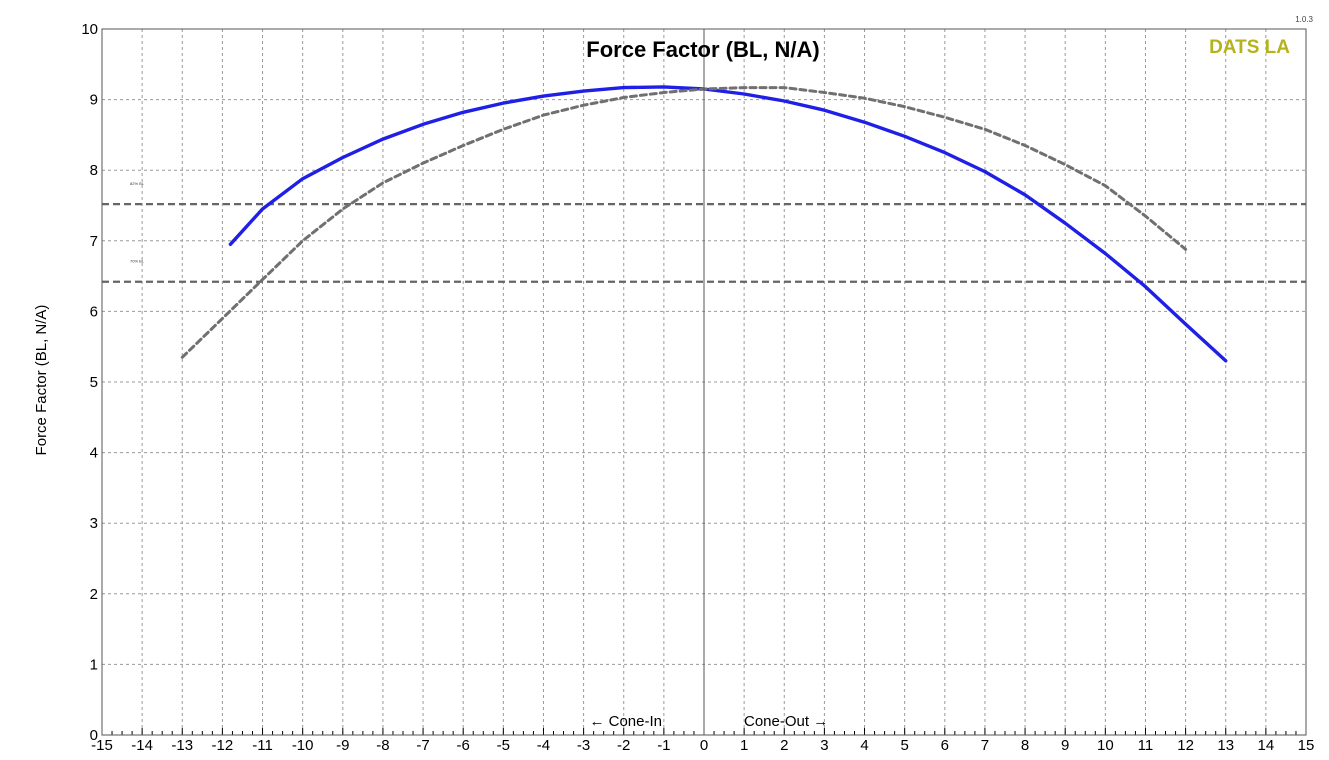 The height and width of the screenshot is (760, 1329). I want to click on y-tick-label: 5, so click(94, 382).